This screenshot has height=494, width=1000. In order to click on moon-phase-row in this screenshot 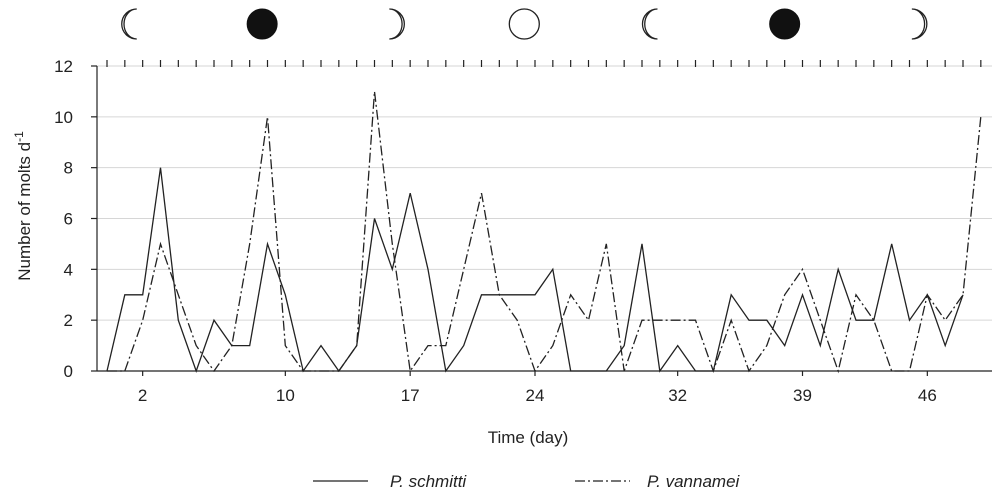, I will do `click(524, 24)`.